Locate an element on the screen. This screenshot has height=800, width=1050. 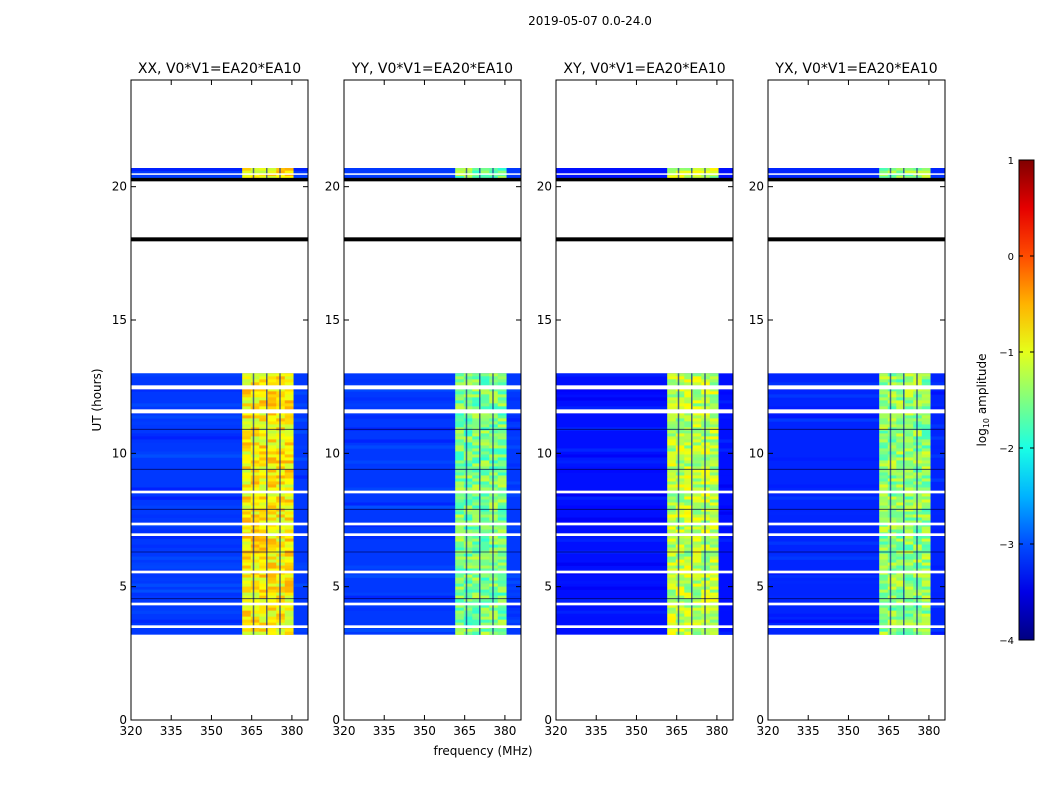
panel-4-title: YX, V0*V1=EA20*EA10 is located at coordinates (855, 69).